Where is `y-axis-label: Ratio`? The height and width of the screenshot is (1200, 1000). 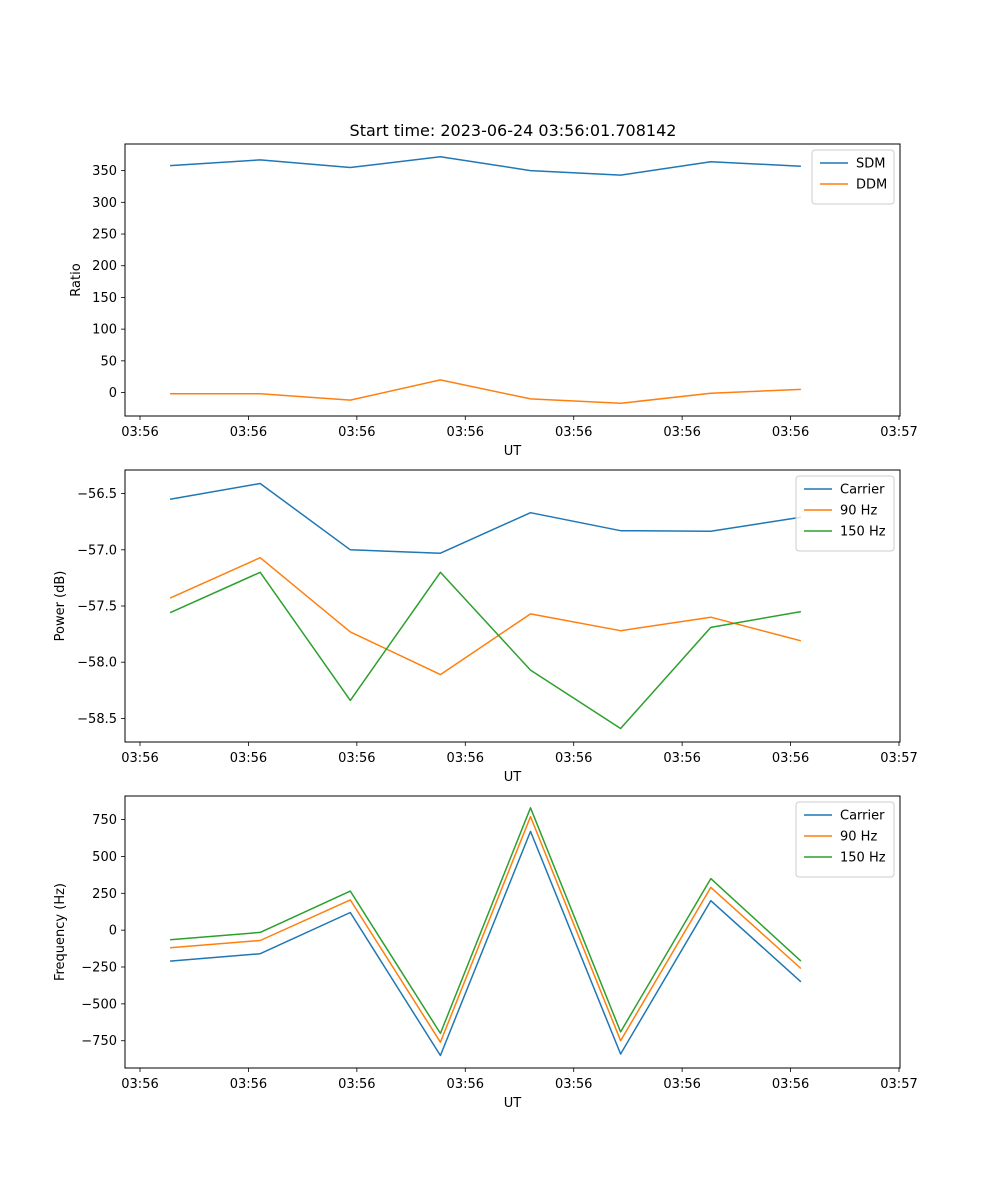
y-axis-label: Ratio is located at coordinates (76, 279).